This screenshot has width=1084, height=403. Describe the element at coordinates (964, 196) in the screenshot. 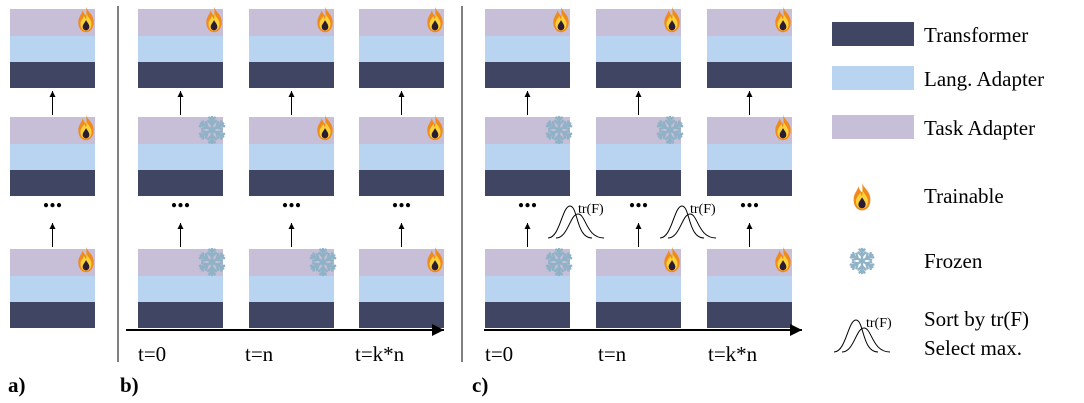

I see `legend-trainable-label: Trainable` at that location.